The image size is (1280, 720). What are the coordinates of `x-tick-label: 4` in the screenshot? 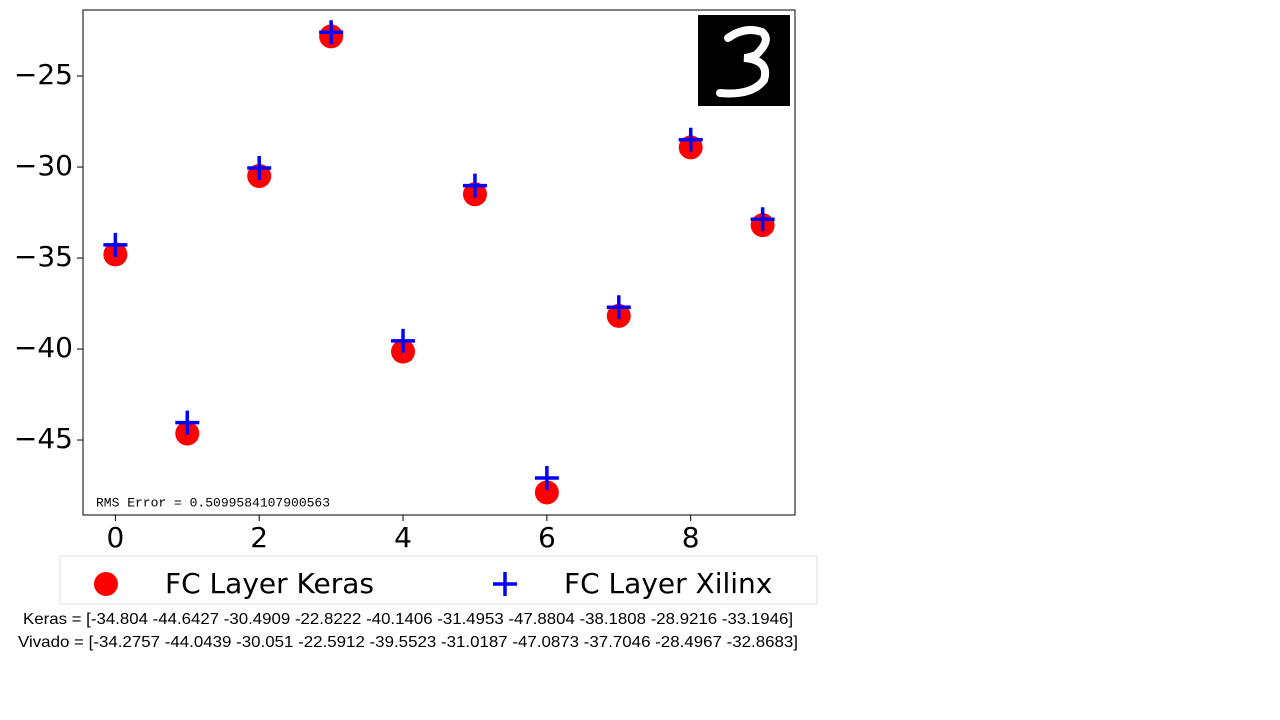 It's located at (403, 537).